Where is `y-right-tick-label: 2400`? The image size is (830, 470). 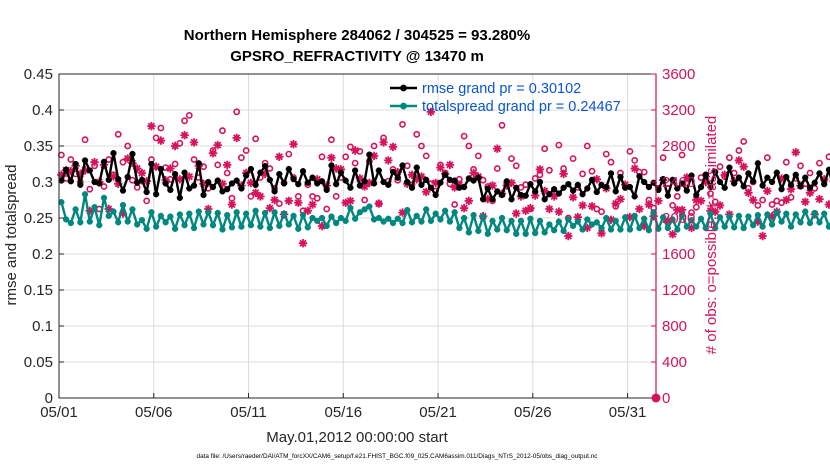
y-right-tick-label: 2400 is located at coordinates (678, 182).